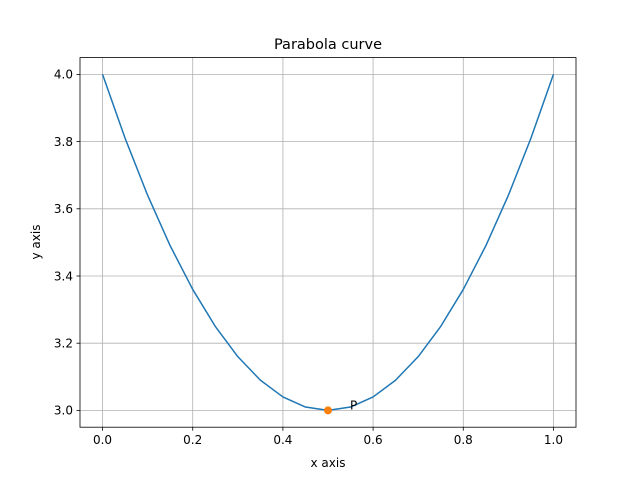  I want to click on y-tick-label: 3.2, so click(63, 344).